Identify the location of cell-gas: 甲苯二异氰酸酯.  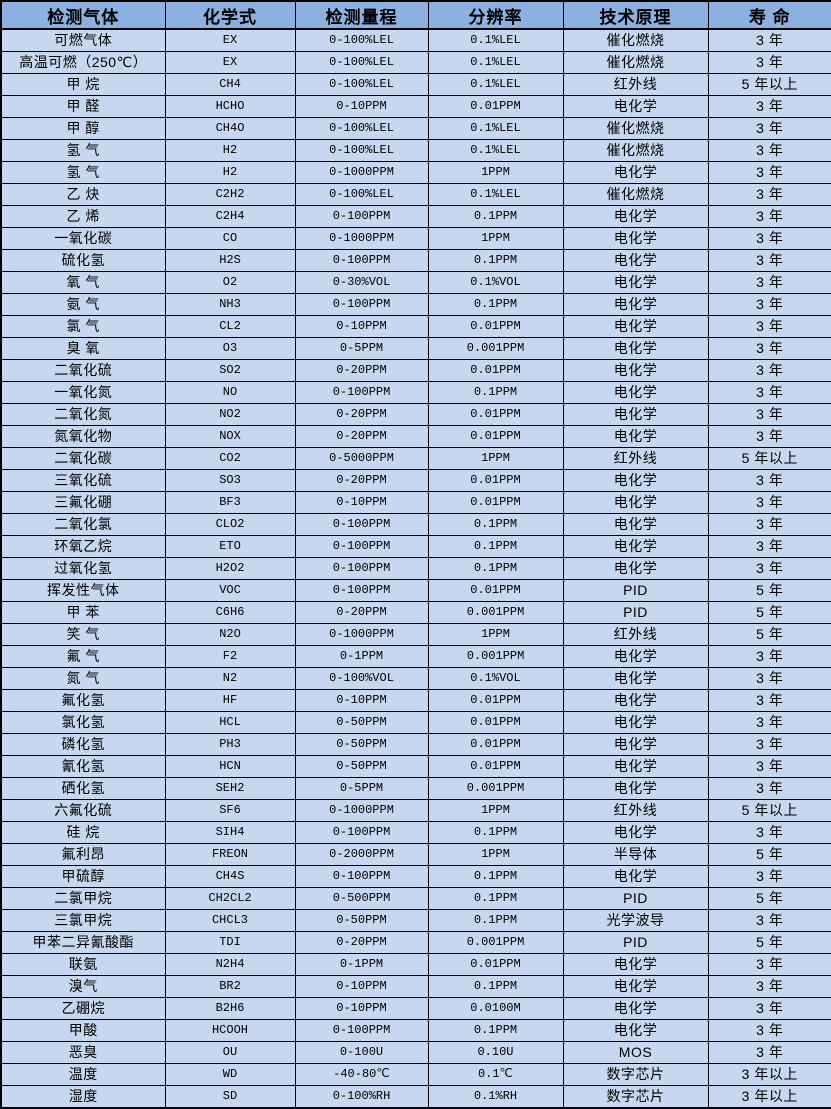
(83, 942).